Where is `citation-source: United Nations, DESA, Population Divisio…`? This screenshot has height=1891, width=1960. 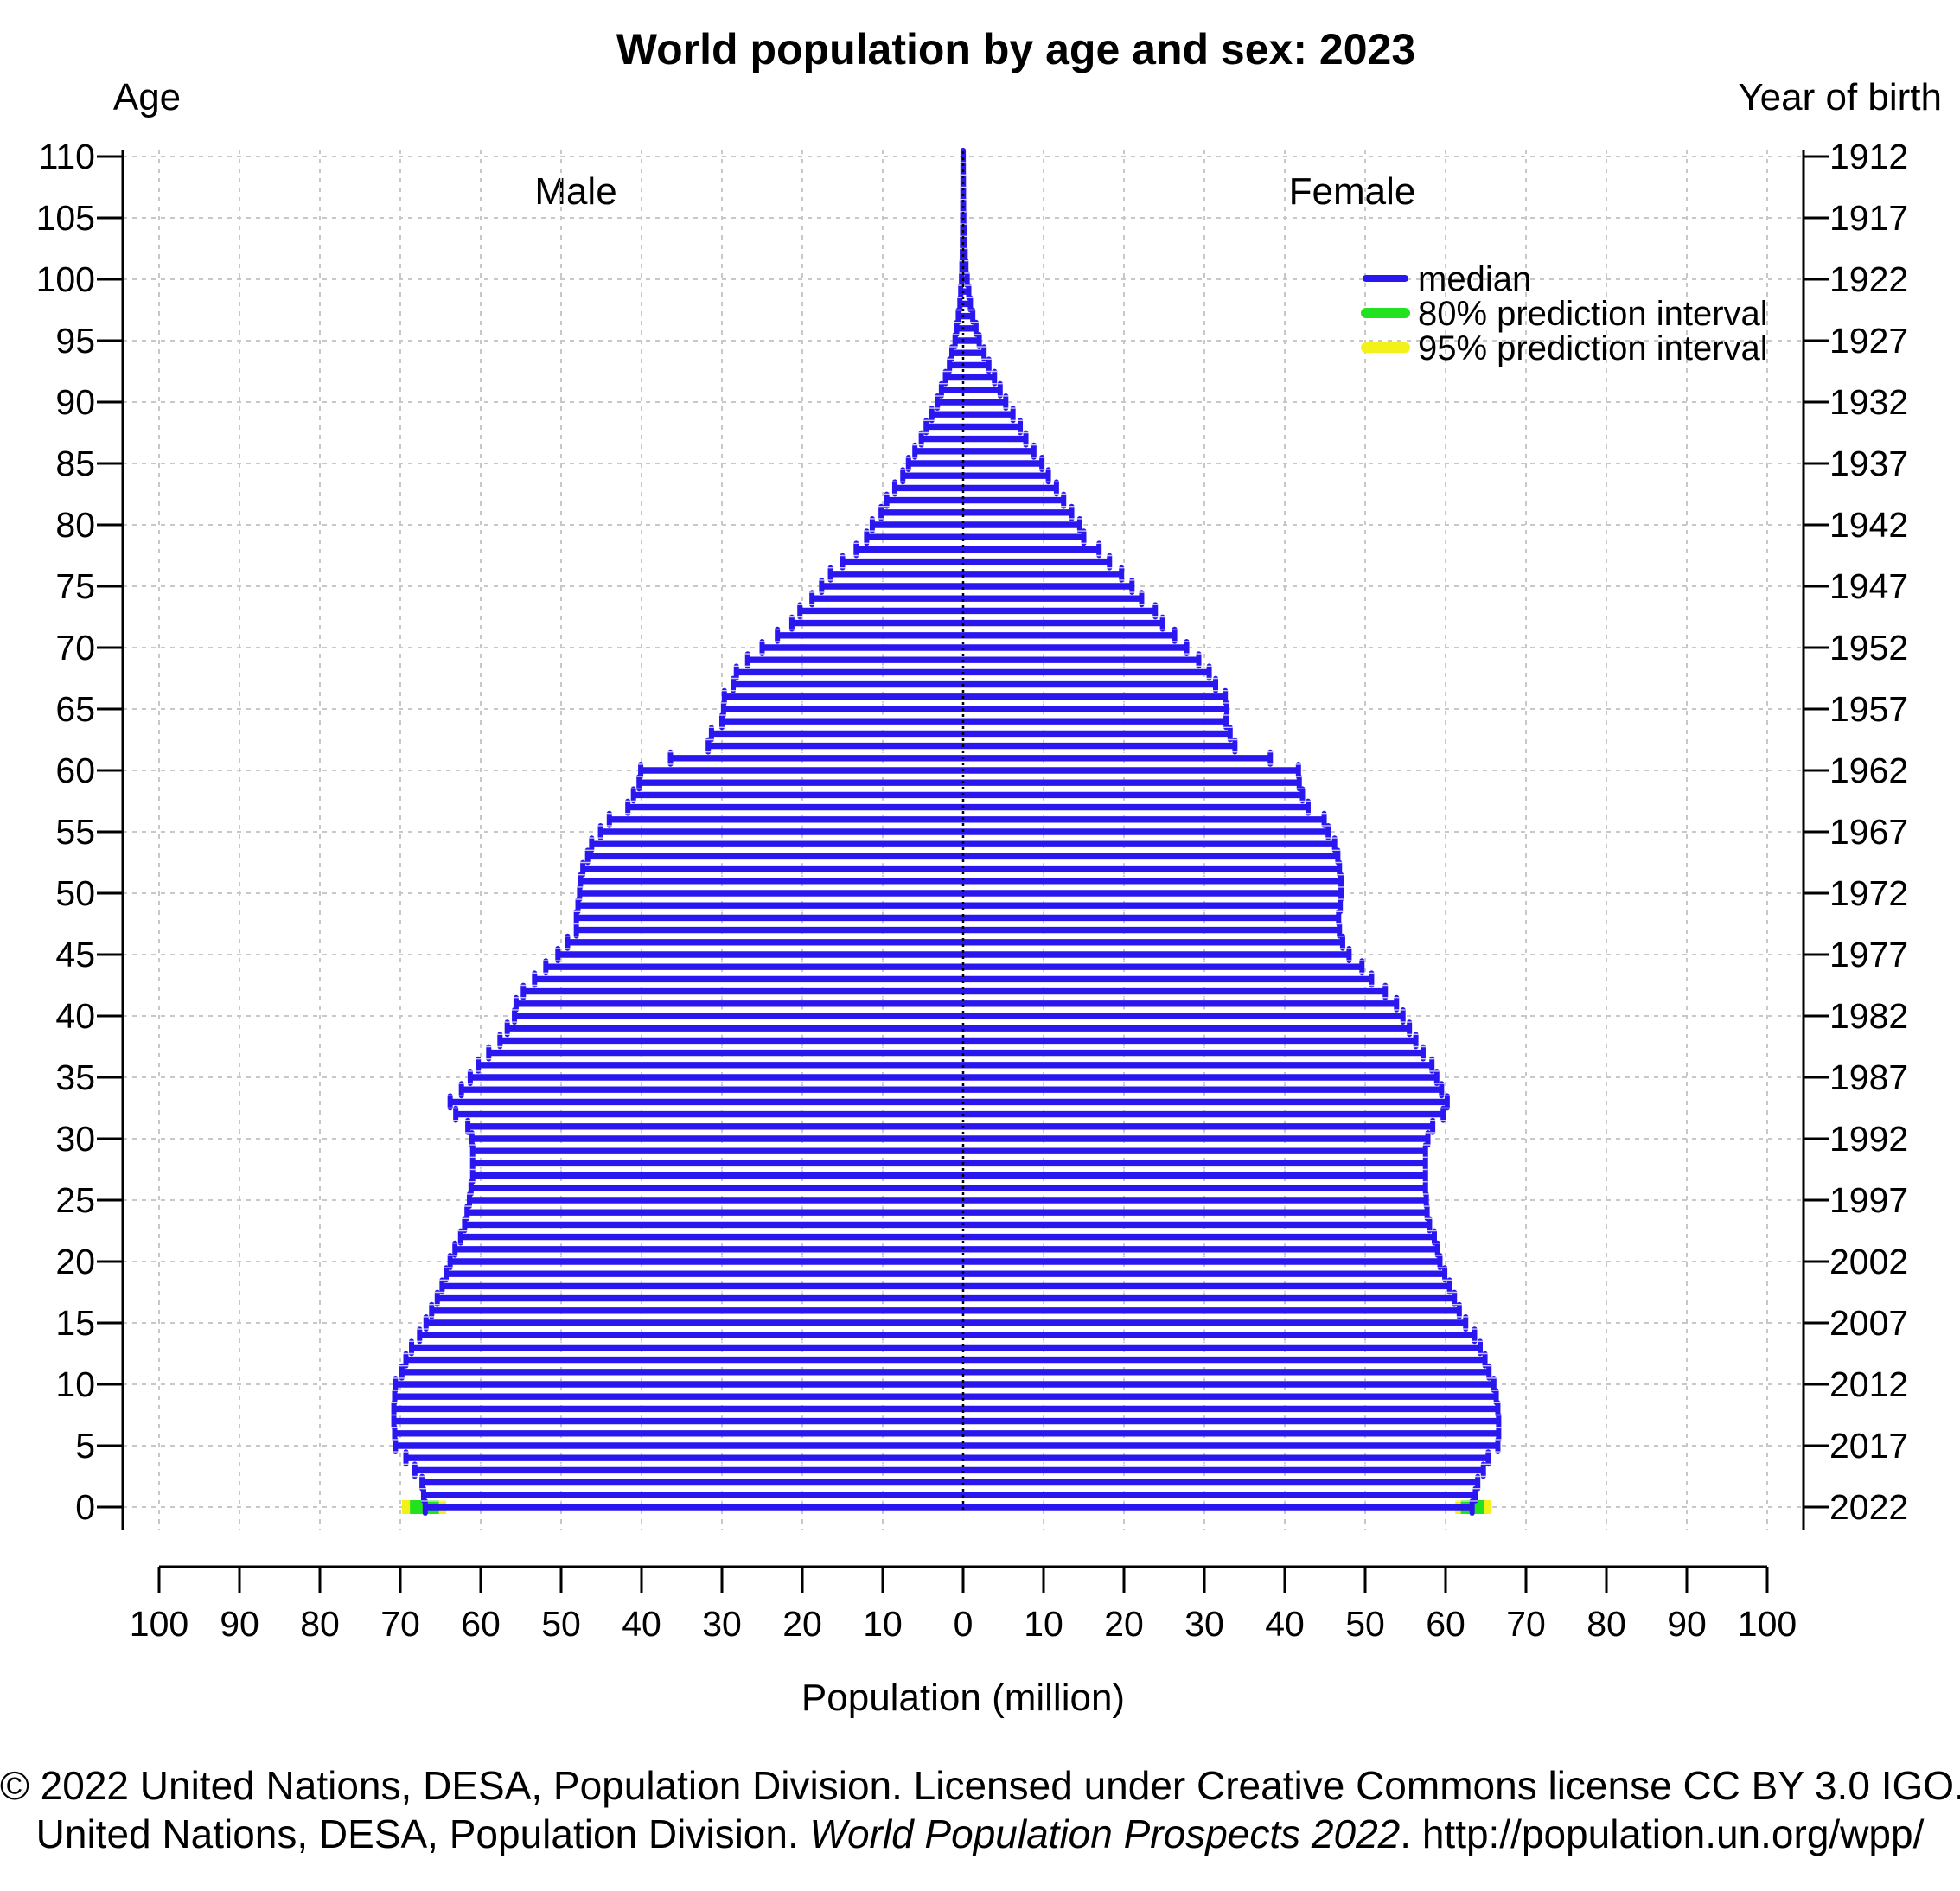
citation-source: United Nations, DESA, Population Divisio… is located at coordinates (422, 1833).